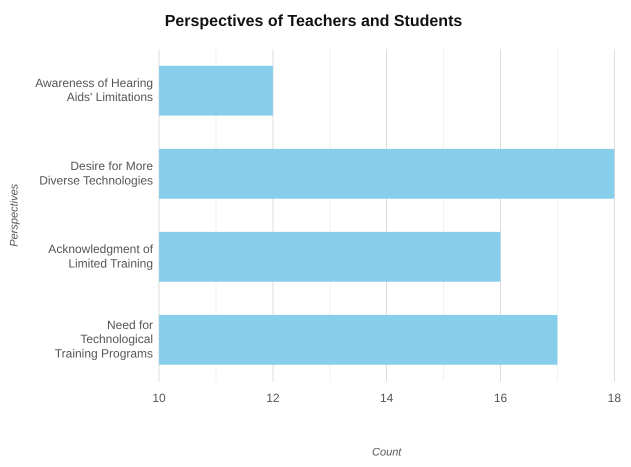  I want to click on chart-title: Perspectives of Teachers and Students, so click(313, 21).